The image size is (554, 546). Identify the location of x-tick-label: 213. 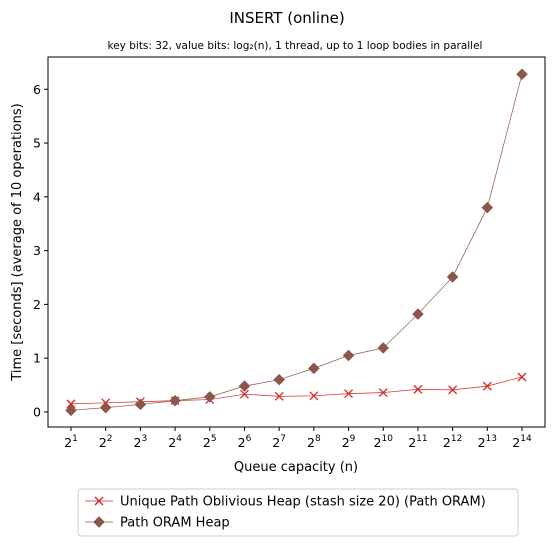
(487, 442).